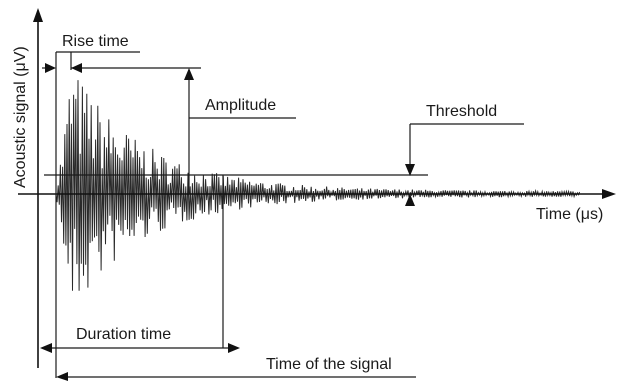 The image size is (625, 381). What do you see at coordinates (410, 200) in the screenshot?
I see `threshold-up-arrowhead` at bounding box center [410, 200].